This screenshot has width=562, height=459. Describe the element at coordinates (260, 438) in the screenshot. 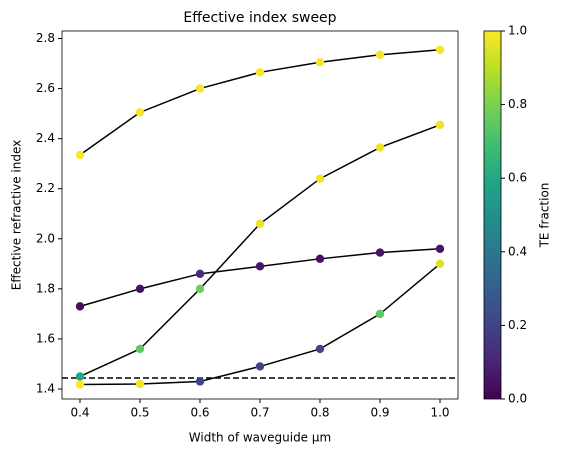

I see `x-axis-label: Width of waveguide µm` at that location.